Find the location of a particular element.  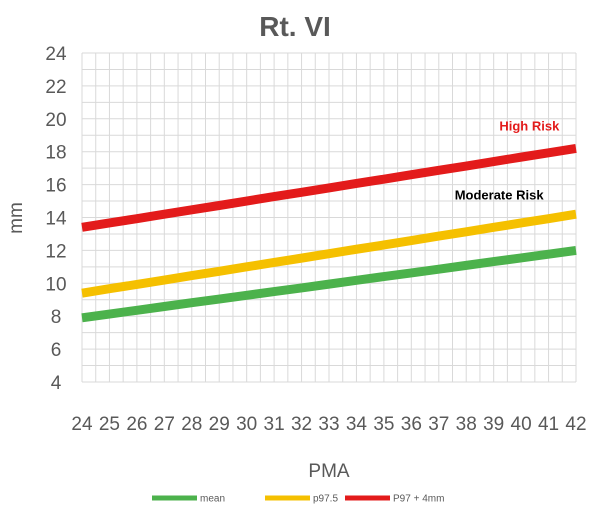

x-tick-label: 26 is located at coordinates (136, 424).